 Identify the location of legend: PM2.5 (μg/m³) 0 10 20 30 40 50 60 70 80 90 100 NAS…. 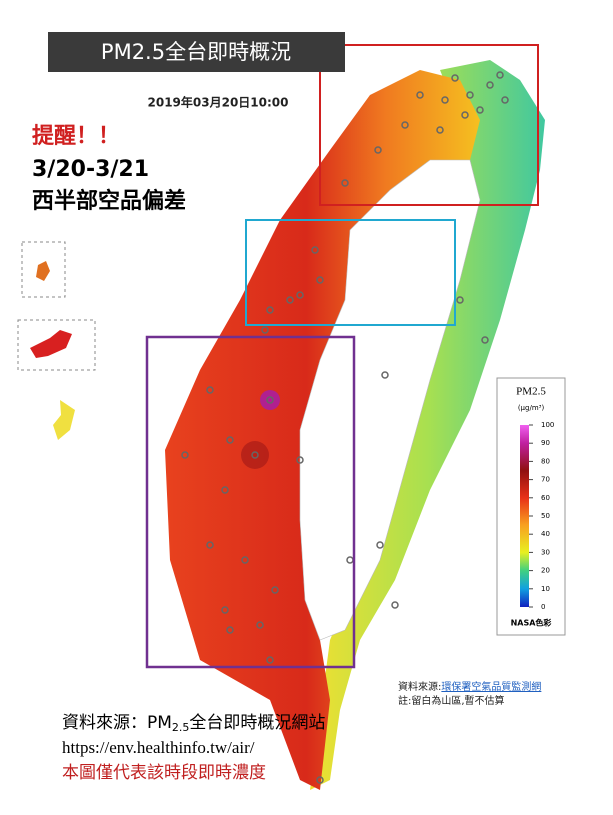
(531, 506).